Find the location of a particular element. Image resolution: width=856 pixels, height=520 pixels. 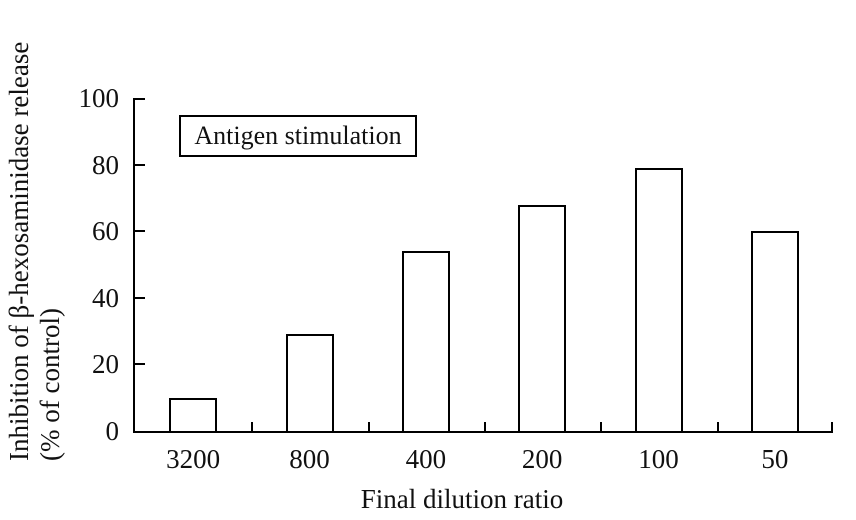

y-tick-label: 0 is located at coordinates (112, 431).